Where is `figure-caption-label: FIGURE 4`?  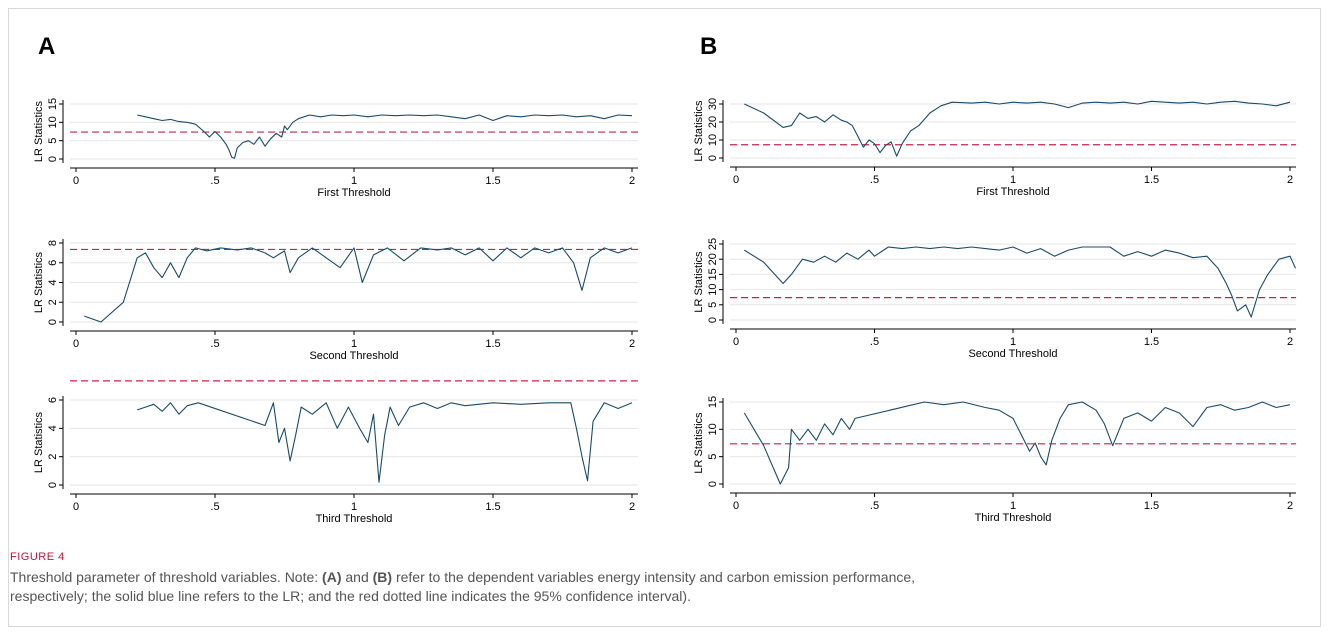
figure-caption-label: FIGURE 4 is located at coordinates (37, 557).